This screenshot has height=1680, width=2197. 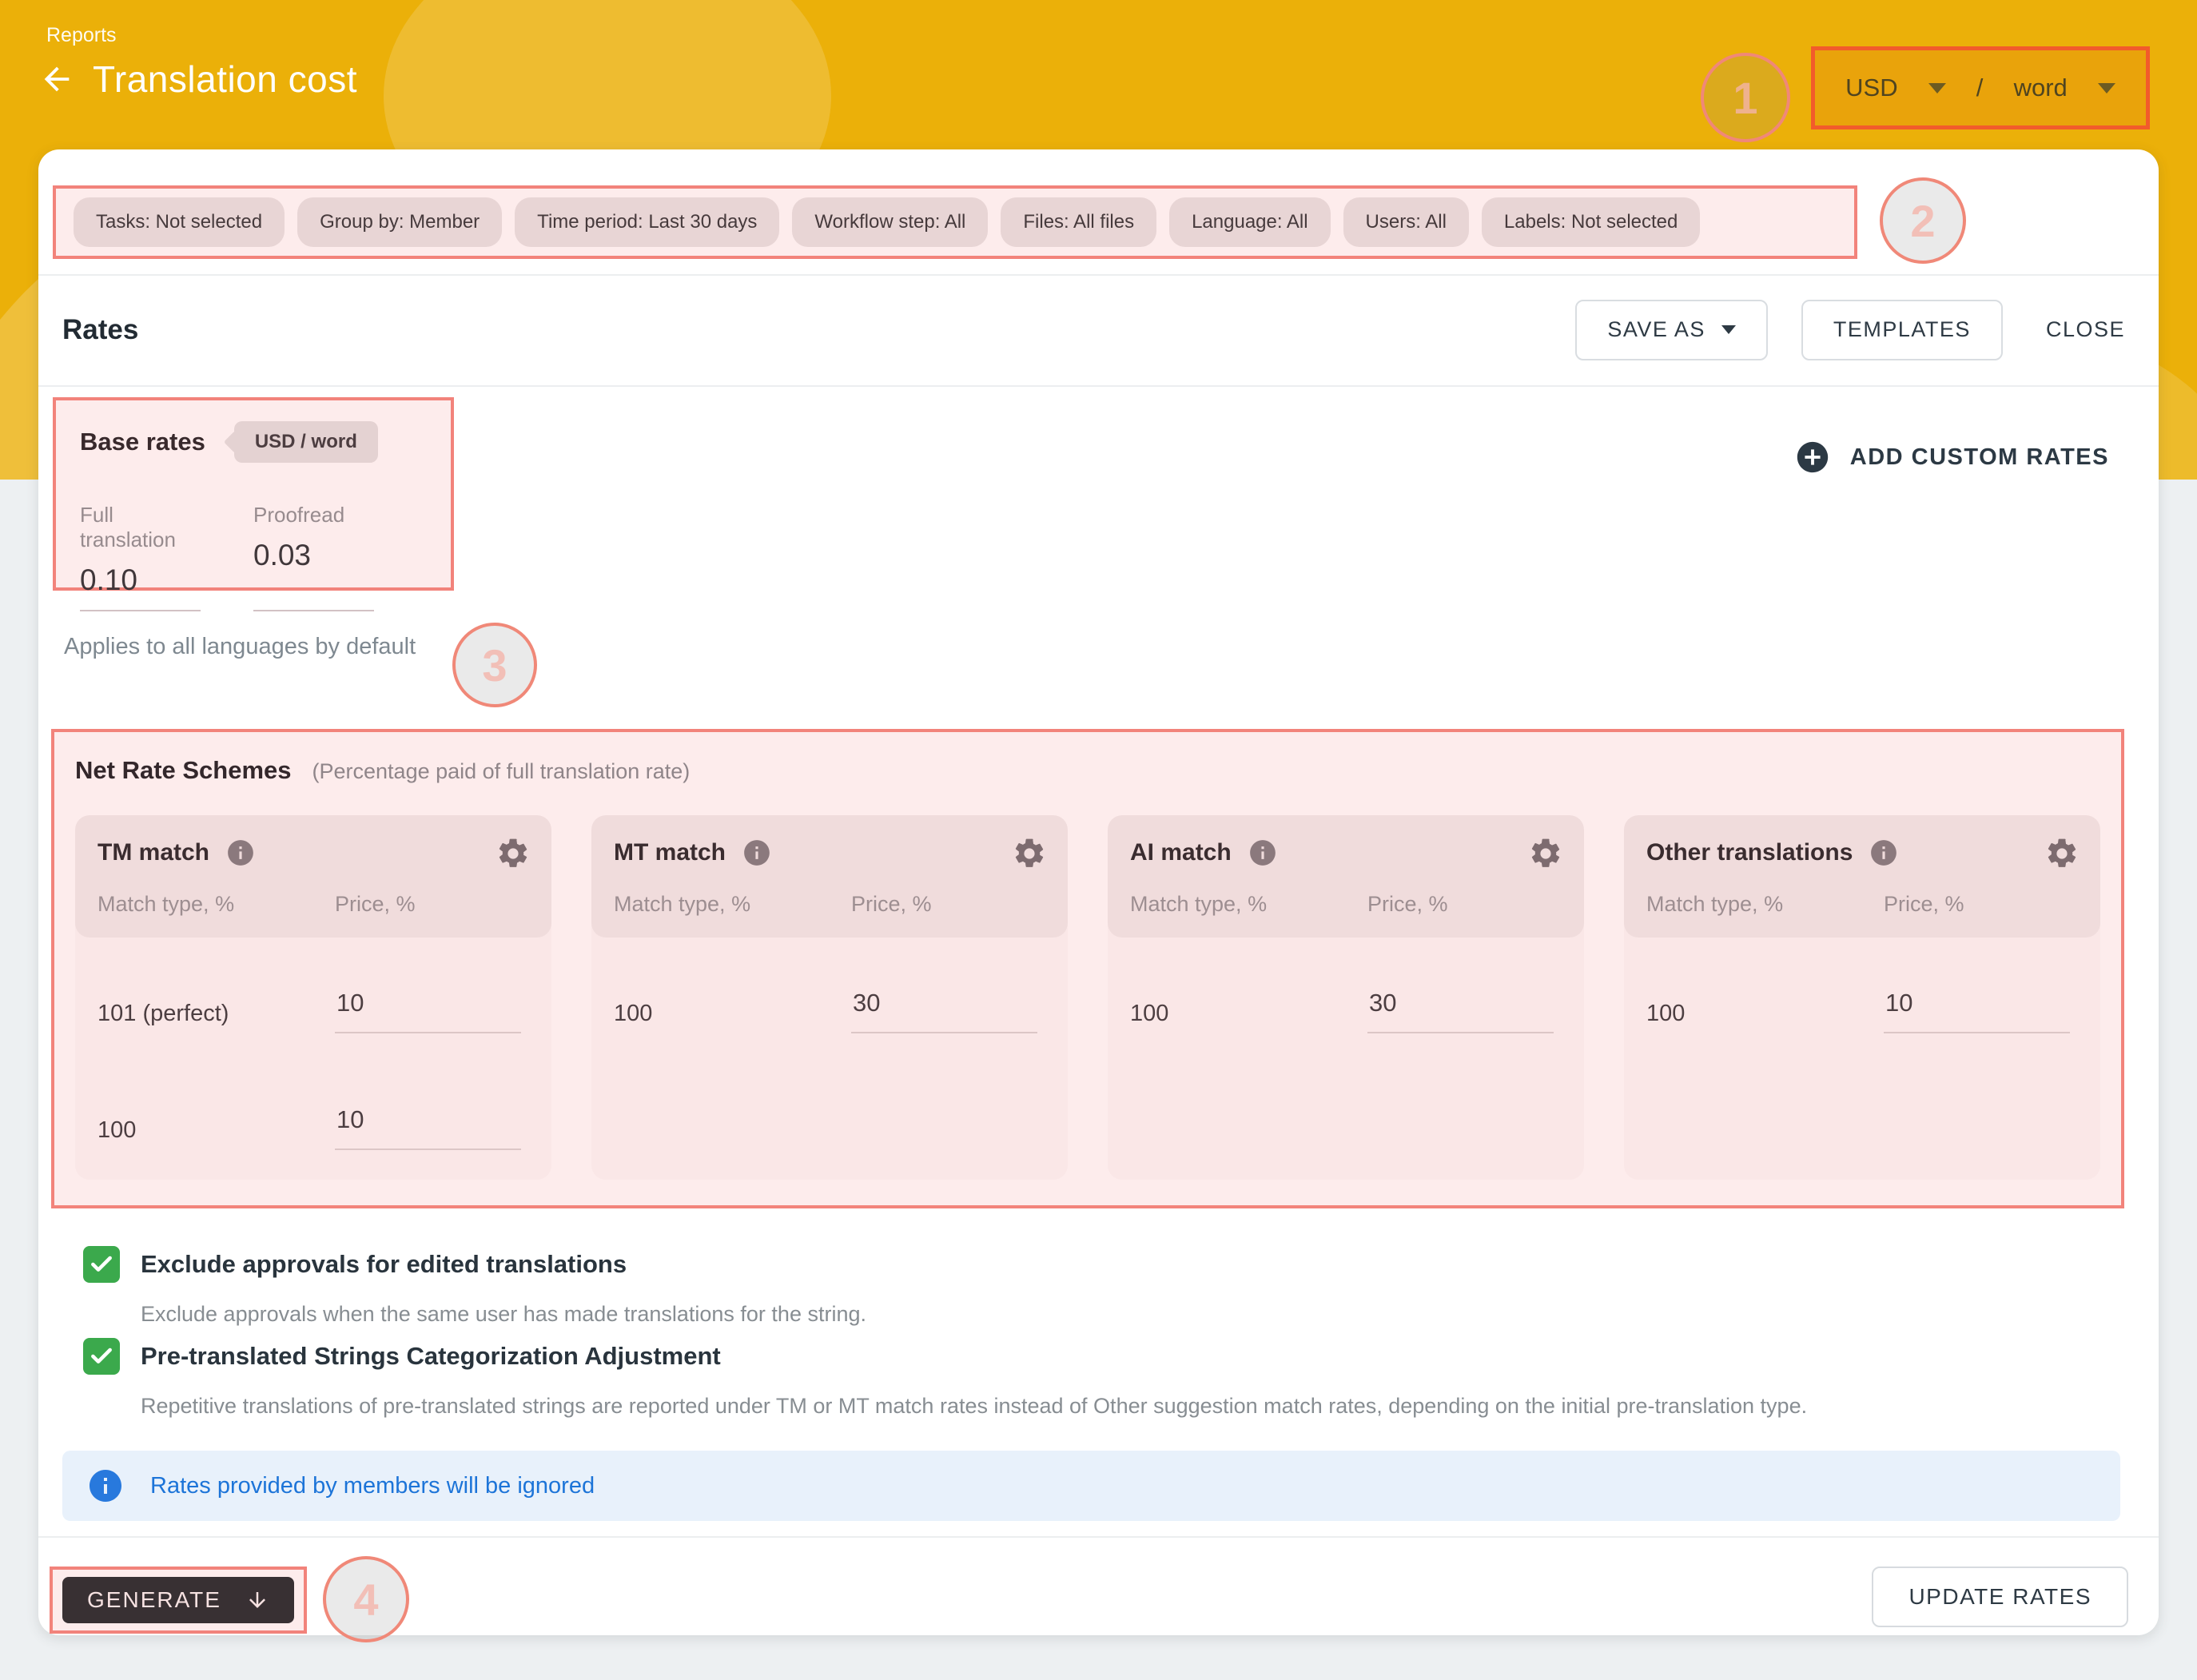 I want to click on close-button: CLOSE, so click(x=2085, y=329).